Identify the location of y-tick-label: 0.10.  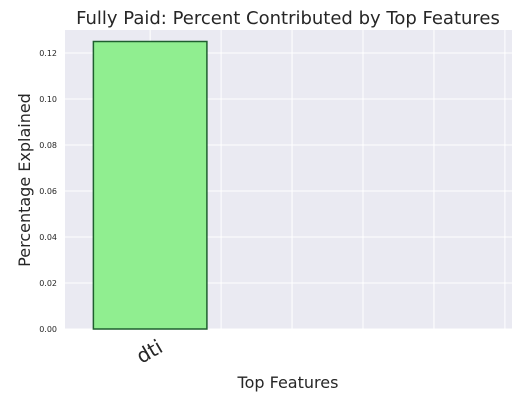
(48, 99).